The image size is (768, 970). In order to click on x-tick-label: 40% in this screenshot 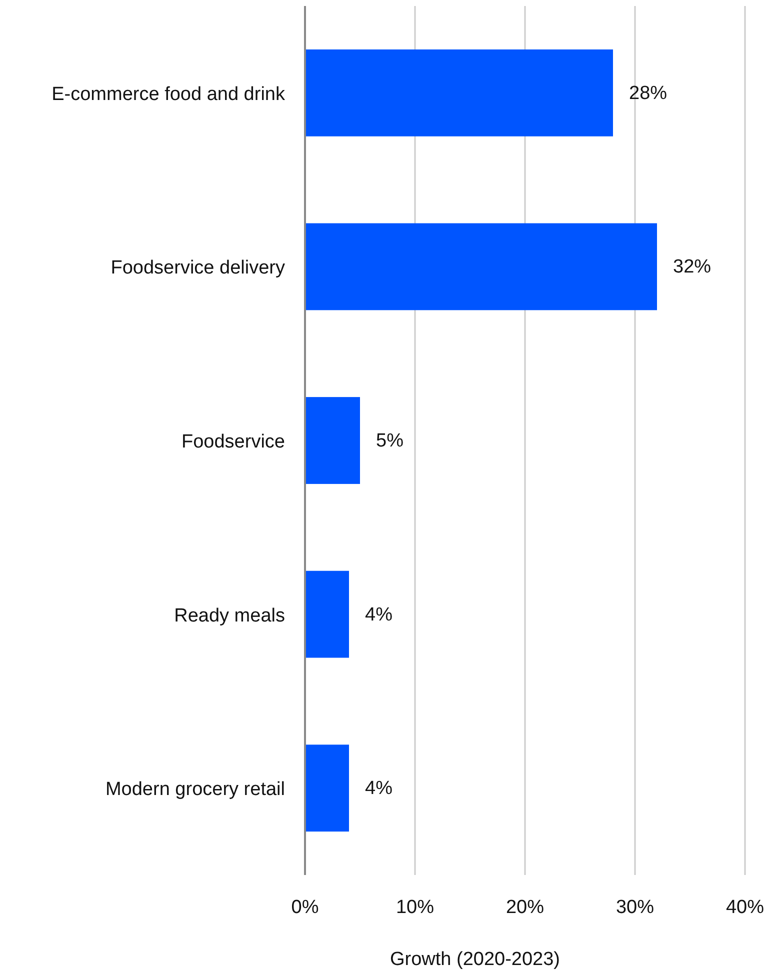, I will do `click(745, 907)`.